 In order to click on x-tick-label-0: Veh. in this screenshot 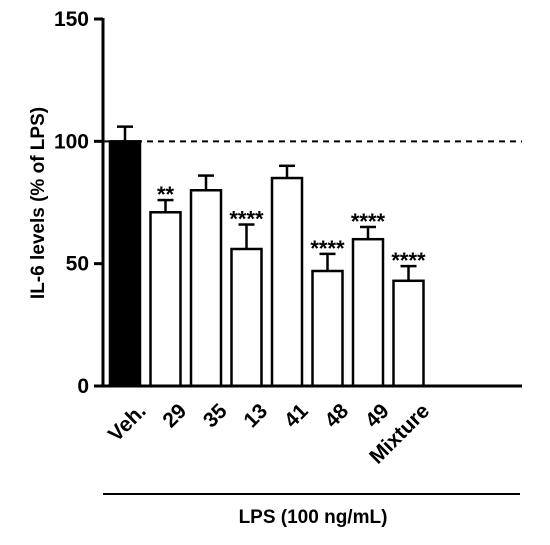, I will do `click(127, 422)`.